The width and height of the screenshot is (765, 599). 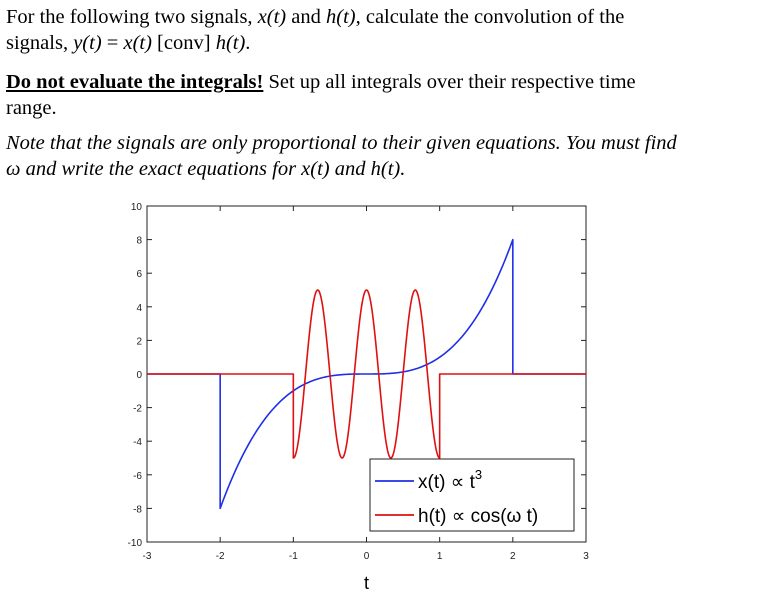 I want to click on y-tick-label: 8, so click(x=139, y=241).